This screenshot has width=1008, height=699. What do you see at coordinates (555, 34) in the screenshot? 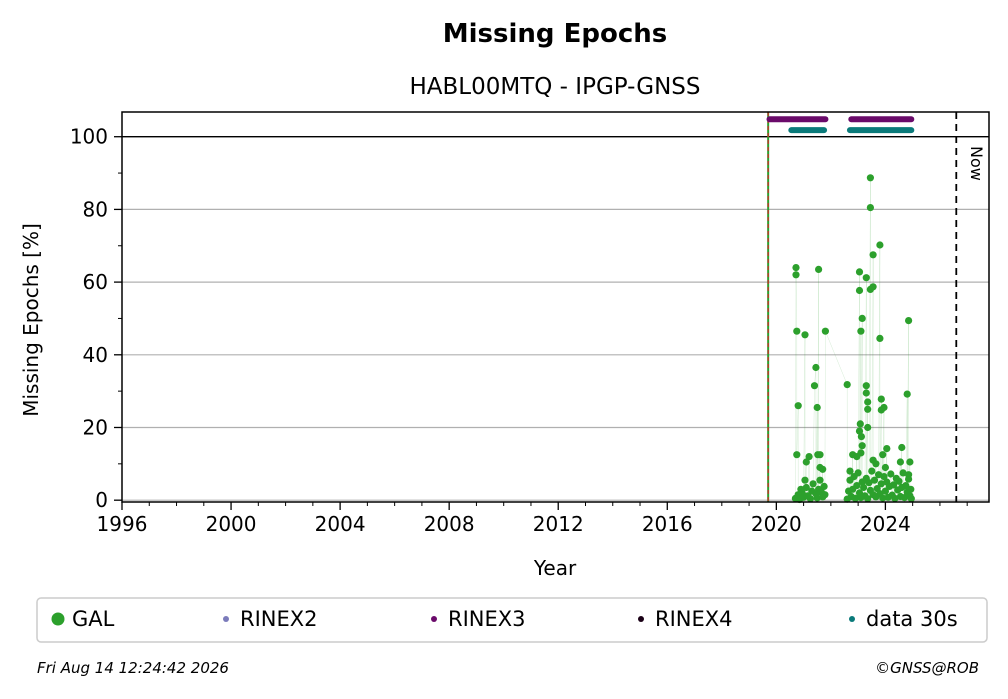
I see `chart-title: Missing Epochs` at bounding box center [555, 34].